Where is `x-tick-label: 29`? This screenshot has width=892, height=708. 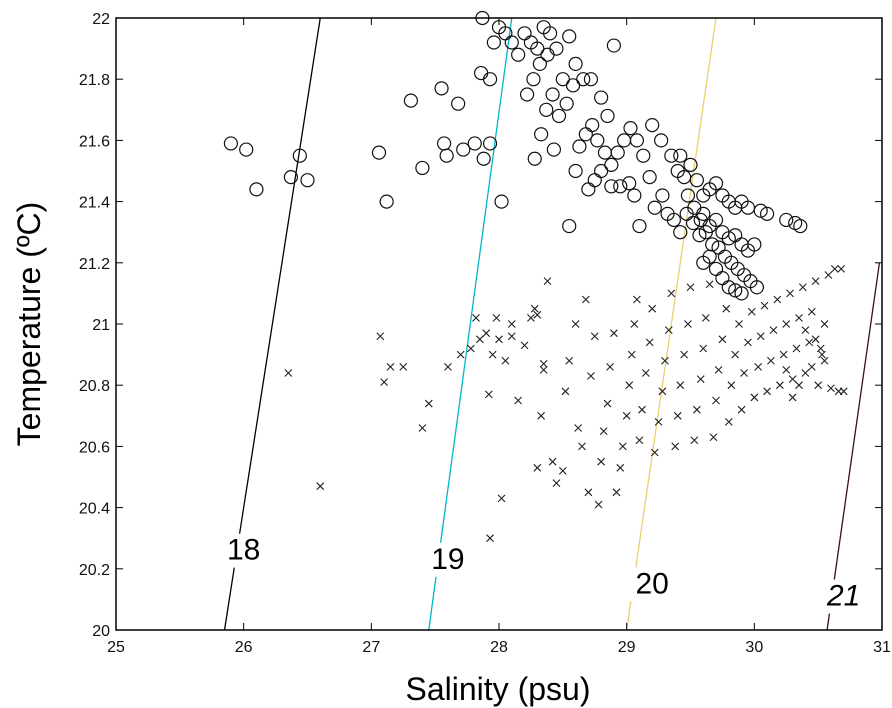 x-tick-label: 29 is located at coordinates (627, 647).